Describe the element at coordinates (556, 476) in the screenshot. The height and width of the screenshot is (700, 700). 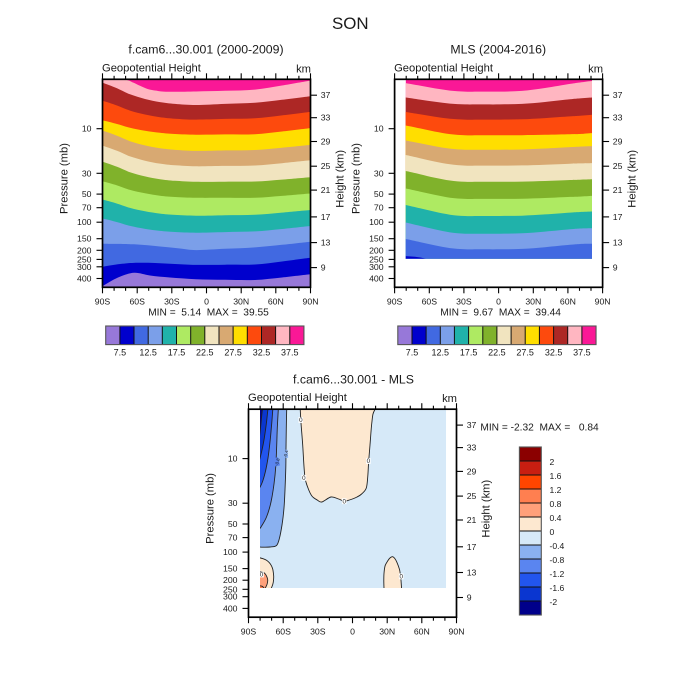
I see `svg-text: 1.6` at that location.